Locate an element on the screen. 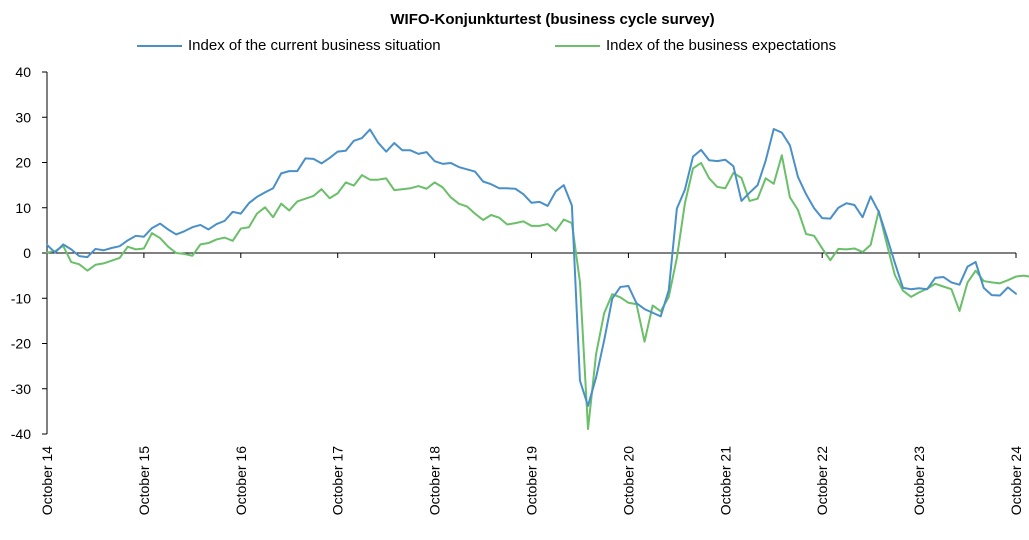 The height and width of the screenshot is (540, 1029). y-tick-label: -40 is located at coordinates (21, 434).